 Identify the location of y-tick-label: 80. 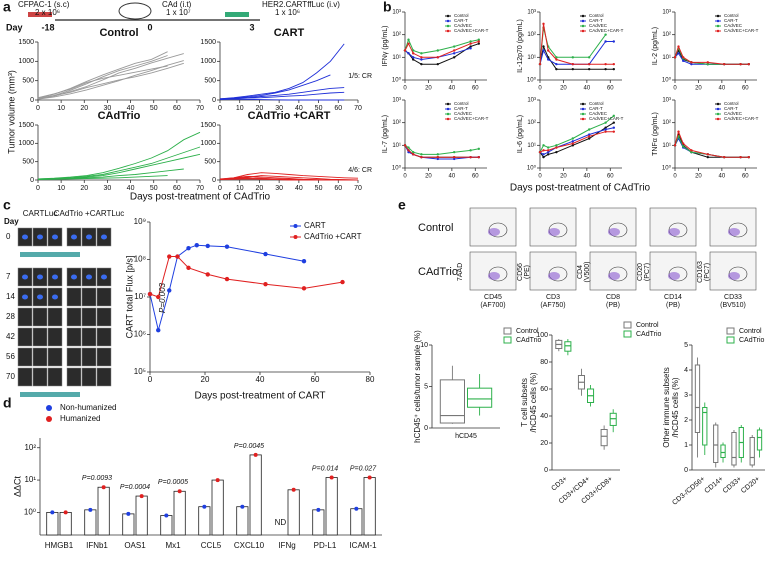
(544, 362).